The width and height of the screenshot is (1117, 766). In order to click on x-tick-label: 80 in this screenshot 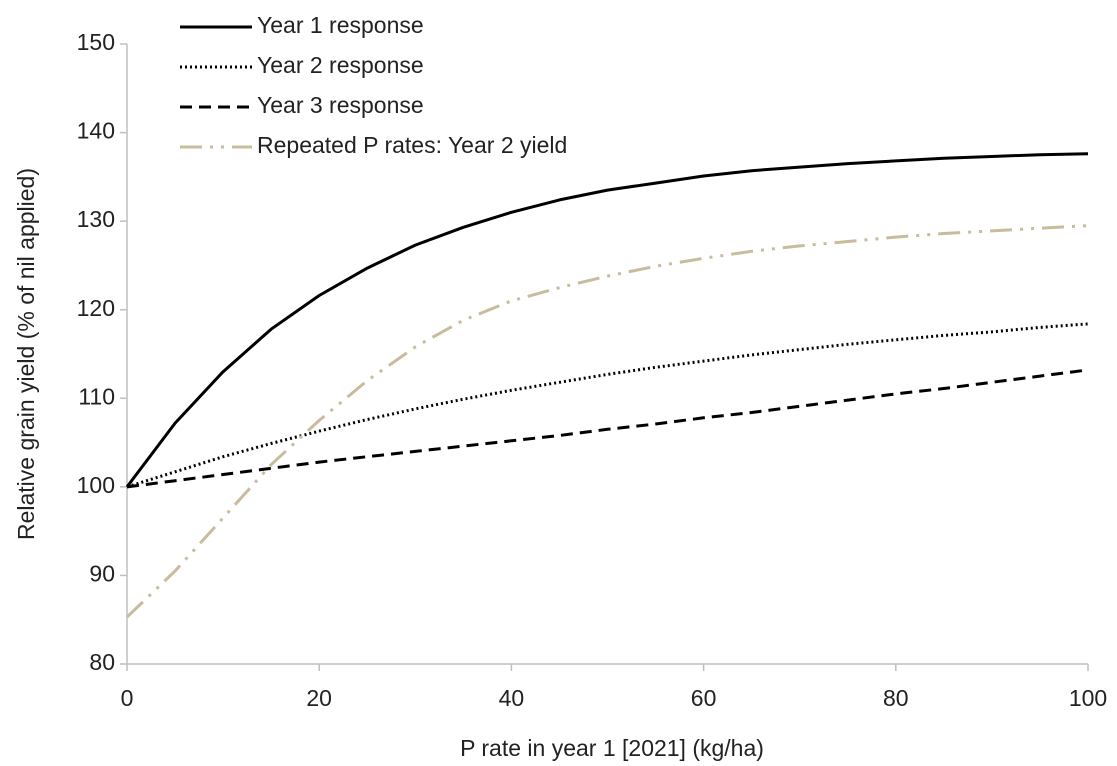, I will do `click(896, 698)`.